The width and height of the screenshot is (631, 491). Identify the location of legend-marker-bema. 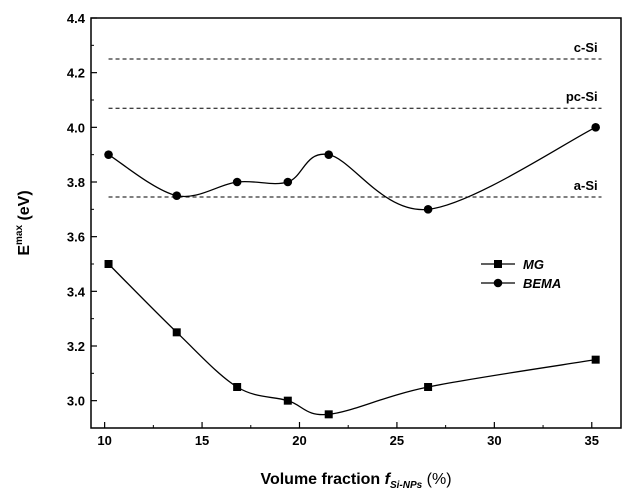
(498, 283).